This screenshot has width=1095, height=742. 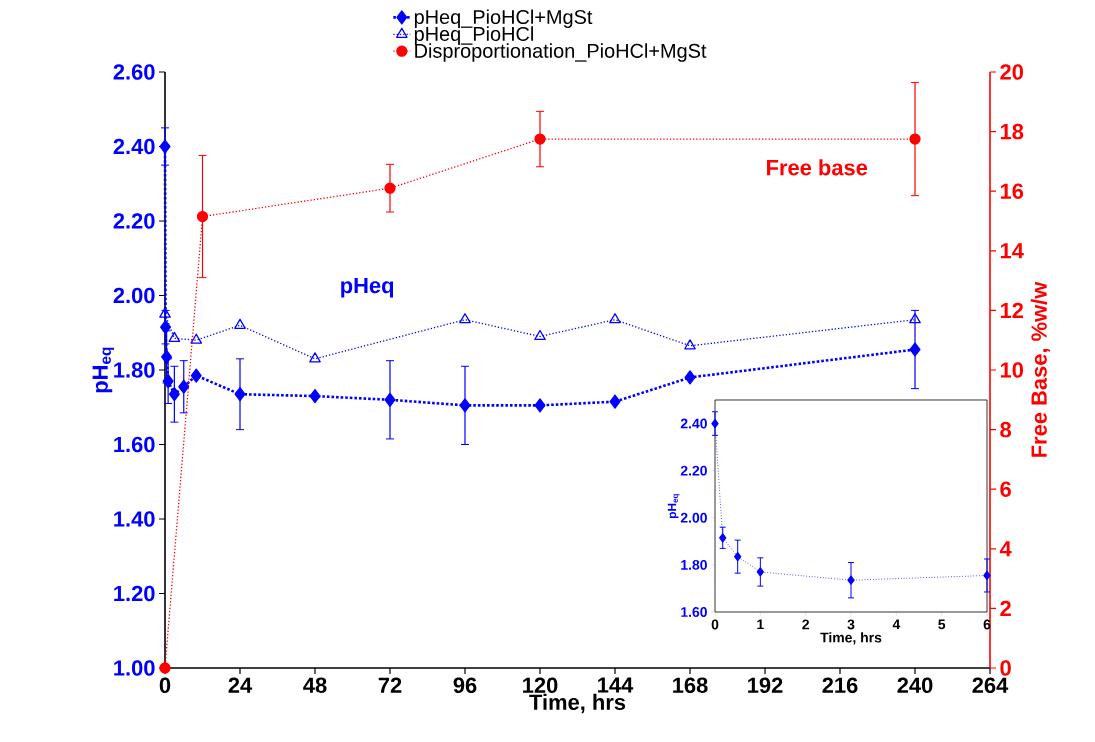 I want to click on y2-axis-title: Free Base, %w/w, so click(x=1040, y=369).